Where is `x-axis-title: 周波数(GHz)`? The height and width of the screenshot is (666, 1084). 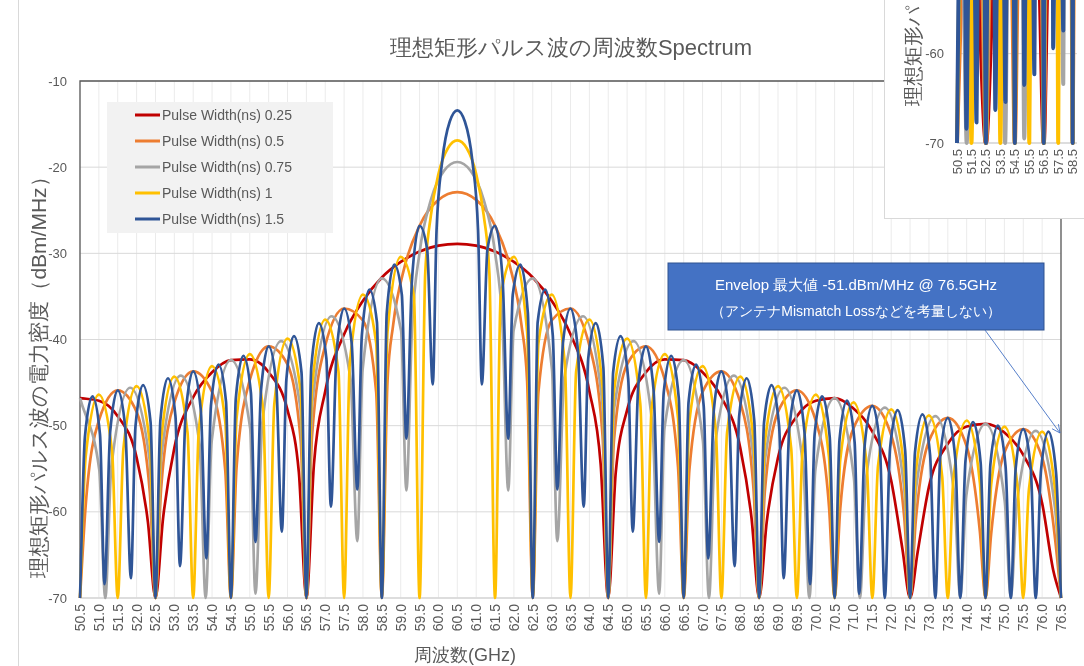 x-axis-title: 周波数(GHz) is located at coordinates (465, 655).